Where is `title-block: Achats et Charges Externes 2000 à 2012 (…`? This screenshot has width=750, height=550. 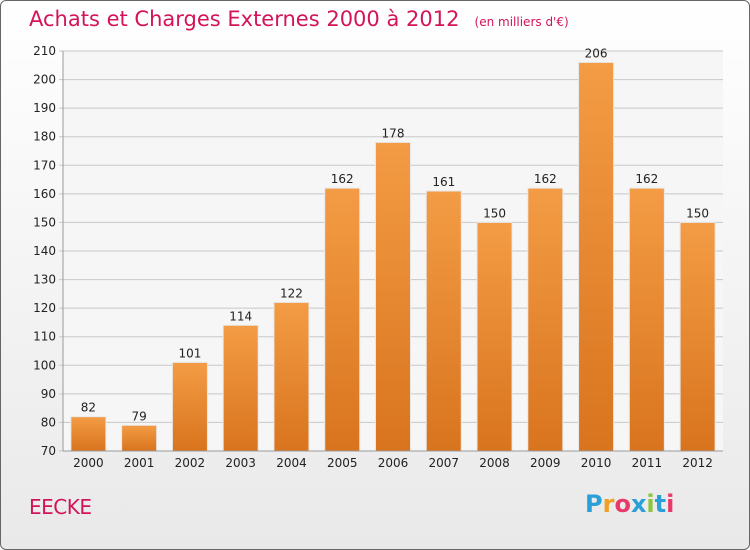 title-block: Achats et Charges Externes 2000 à 2012 (… is located at coordinates (299, 19).